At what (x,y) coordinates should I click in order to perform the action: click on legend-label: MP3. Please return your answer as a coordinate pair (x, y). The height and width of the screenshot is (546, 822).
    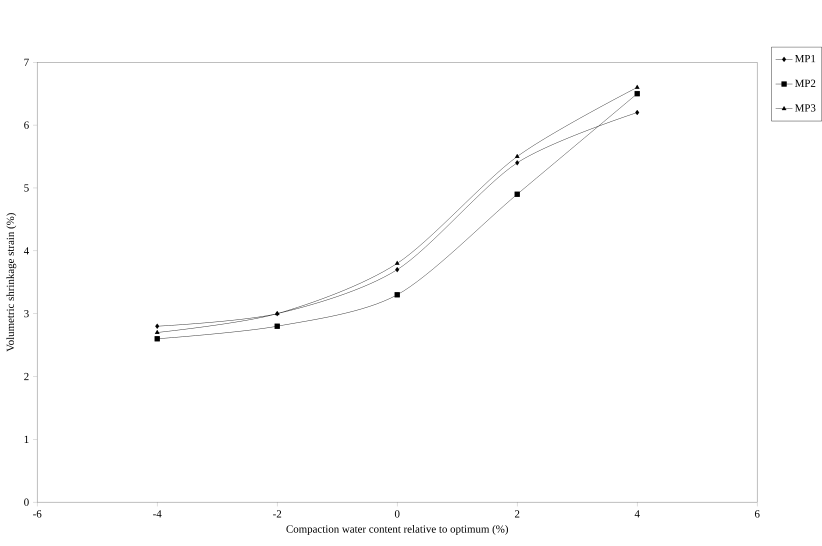
    Looking at the image, I should click on (805, 108).